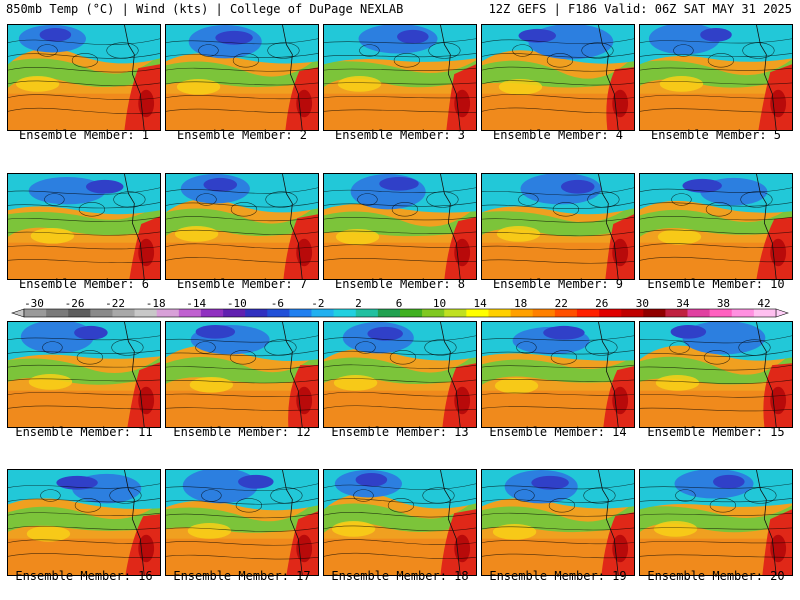 This screenshot has width=800, height=600. I want to click on ensemble-member-label: Ensemble Member: 20, so click(716, 576).